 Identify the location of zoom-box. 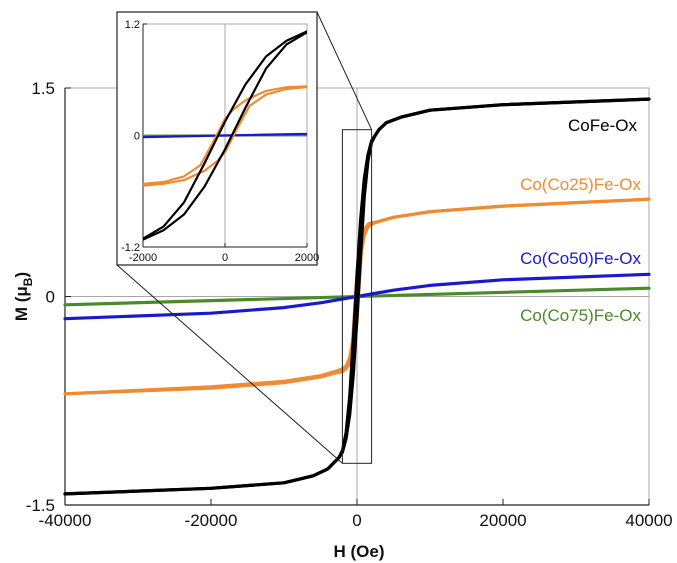
(357, 296).